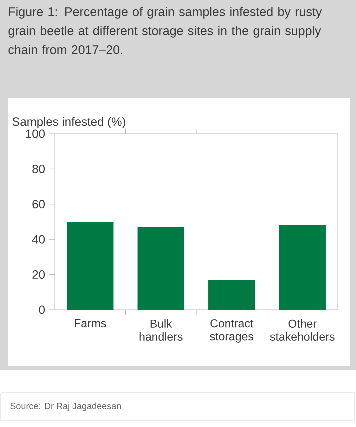 This screenshot has height=427, width=356. Describe the element at coordinates (302, 330) in the screenshot. I see `x-tick-label: Other stakeholders` at that location.